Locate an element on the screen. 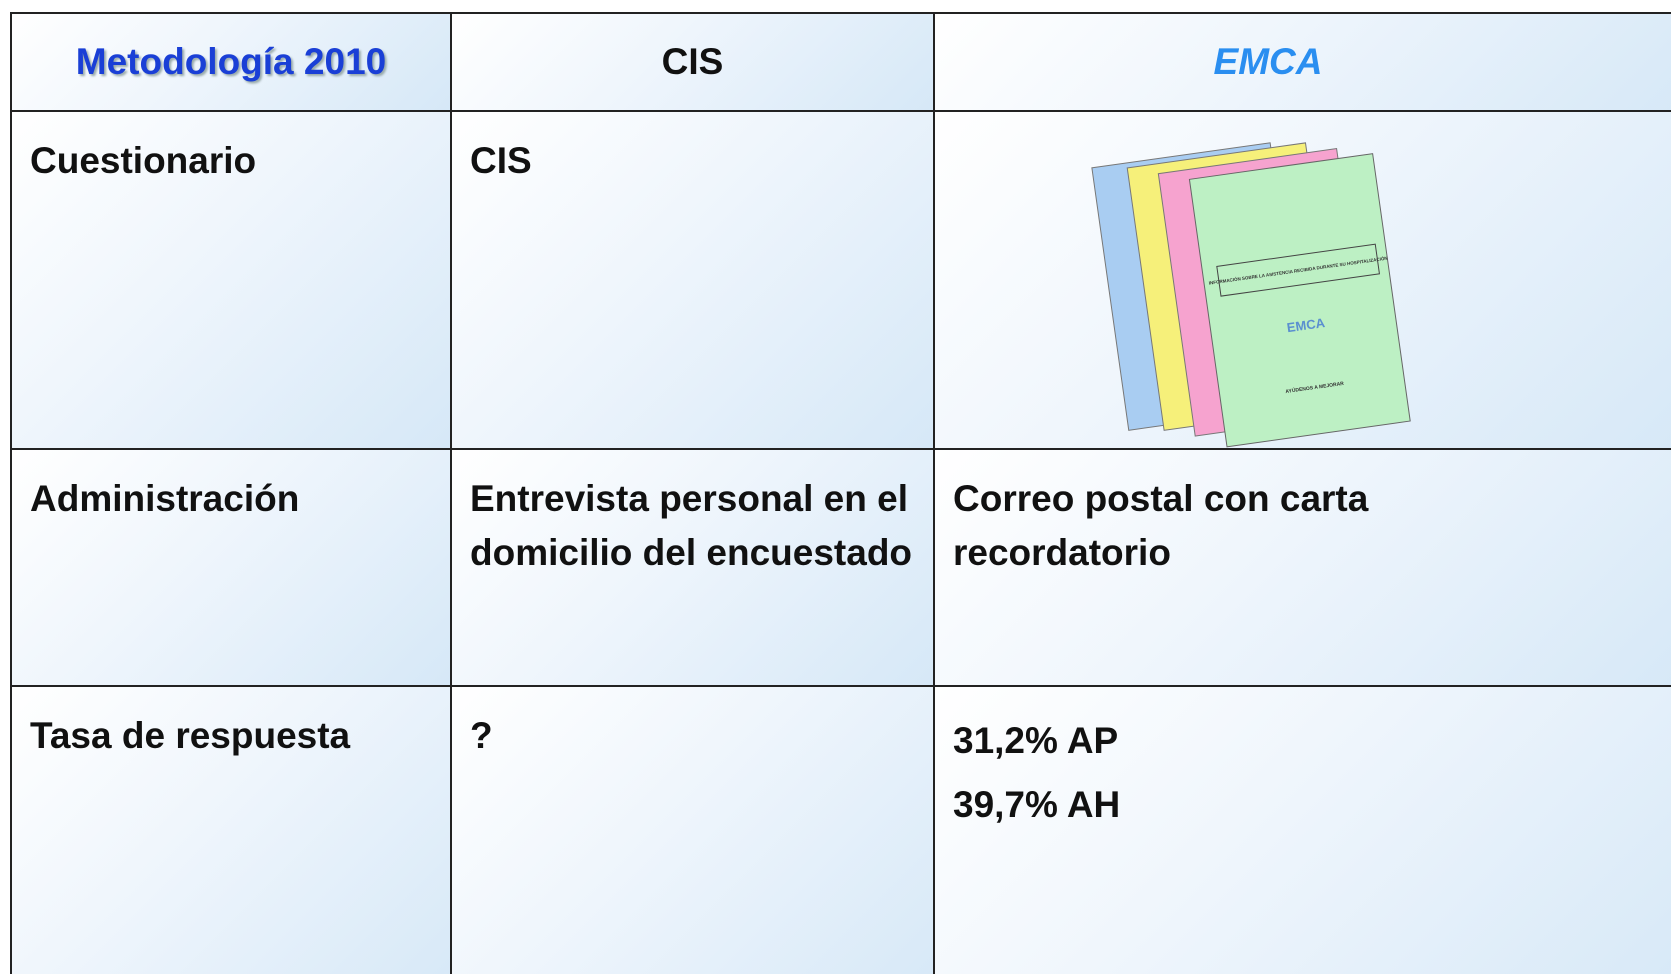 The height and width of the screenshot is (974, 1671). title-box is located at coordinates (1298, 270).